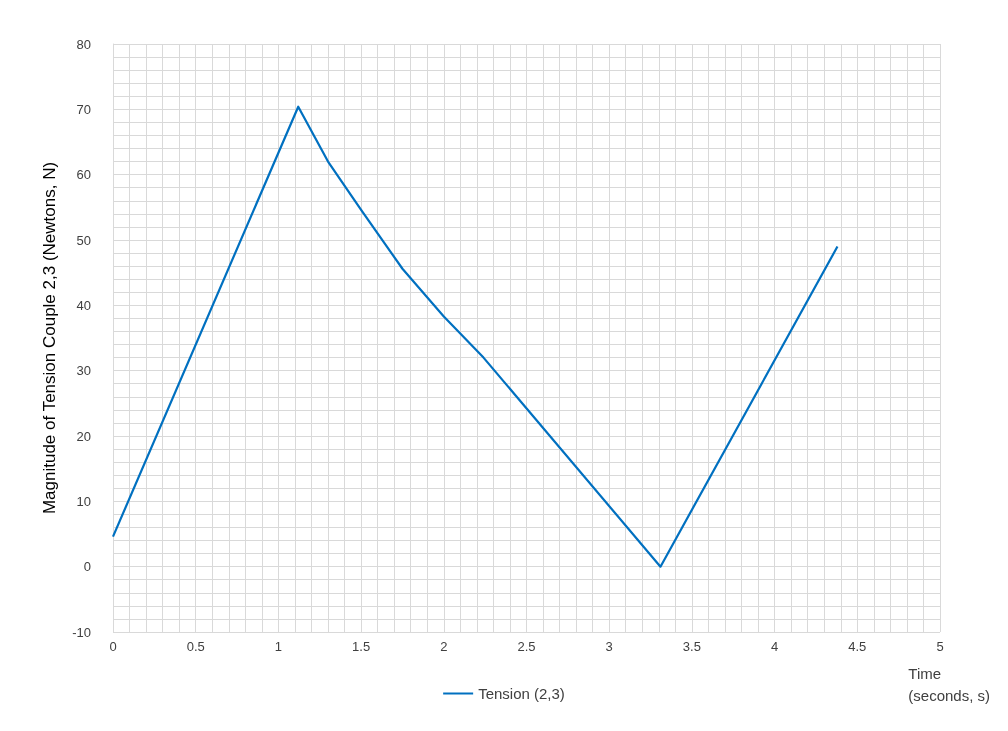 This screenshot has width=1008, height=731. Describe the element at coordinates (83, 305) in the screenshot. I see `y-tick-label: 40` at that location.